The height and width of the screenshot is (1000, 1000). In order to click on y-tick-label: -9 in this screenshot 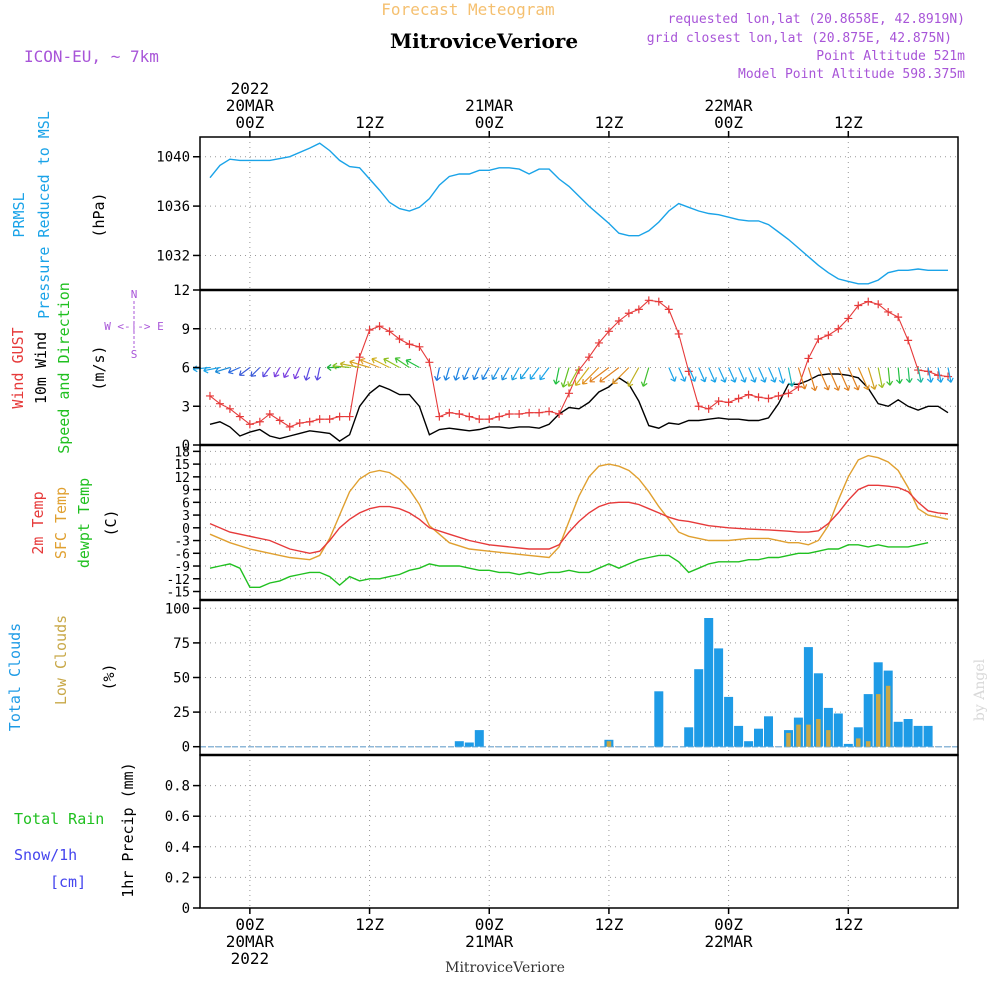, I will do `click(182, 567)`.